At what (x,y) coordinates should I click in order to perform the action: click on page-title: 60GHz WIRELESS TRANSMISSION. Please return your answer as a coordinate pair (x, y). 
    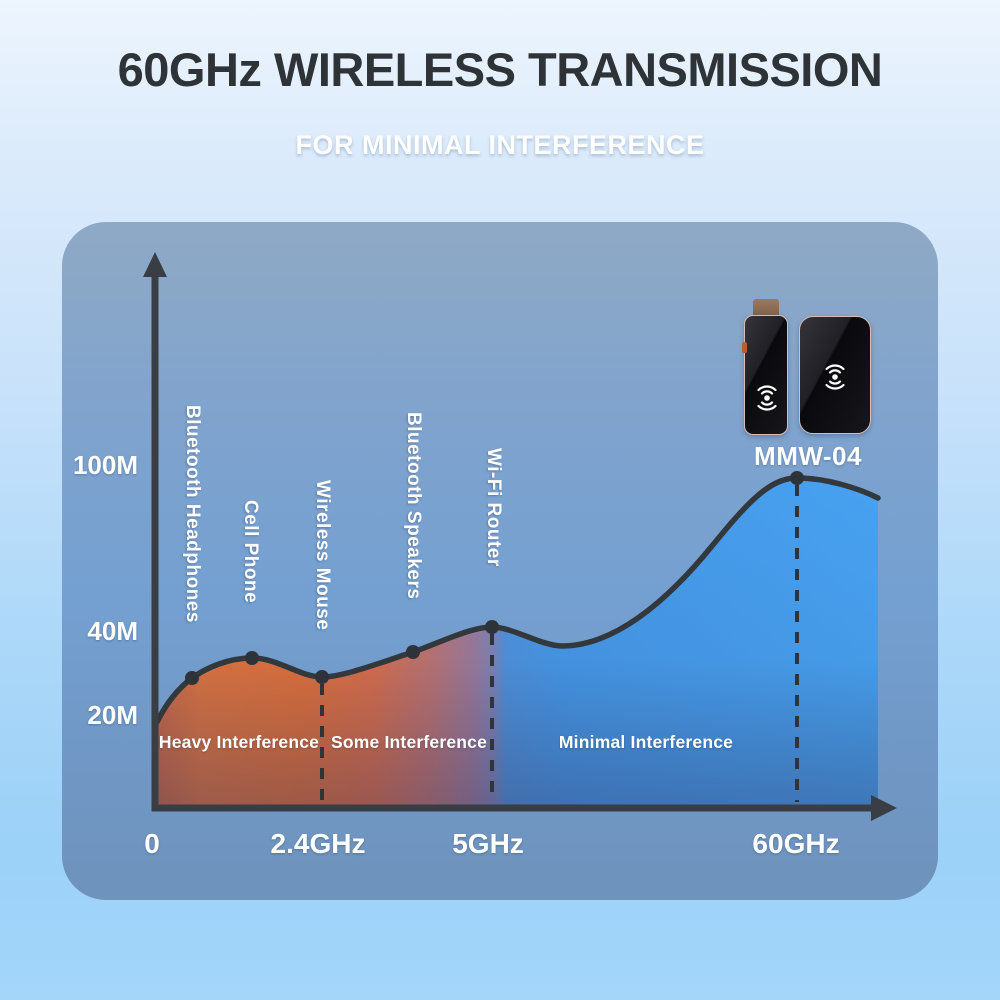
    Looking at the image, I should click on (500, 69).